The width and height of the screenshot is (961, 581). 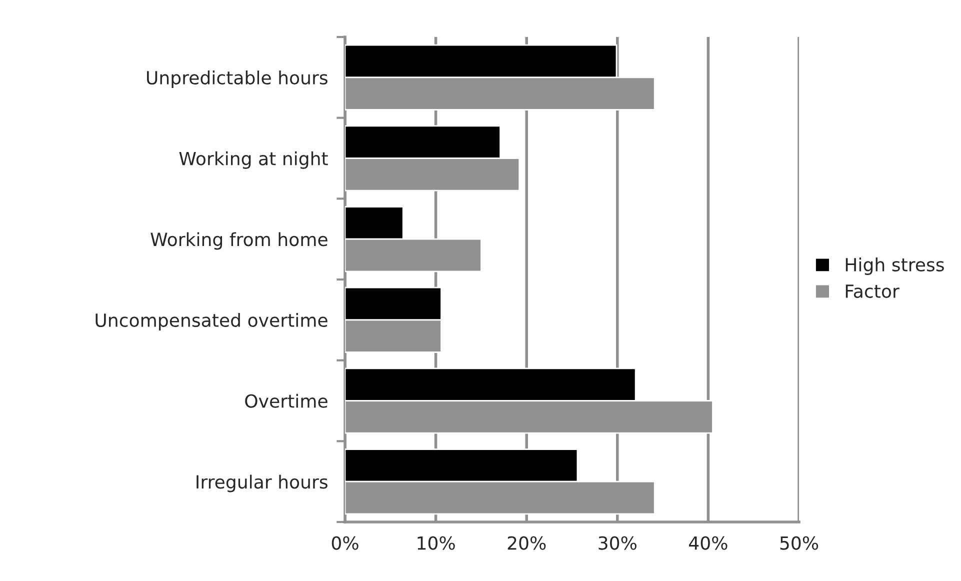 What do you see at coordinates (239, 241) in the screenshot?
I see `y-tick-label: Working from home` at bounding box center [239, 241].